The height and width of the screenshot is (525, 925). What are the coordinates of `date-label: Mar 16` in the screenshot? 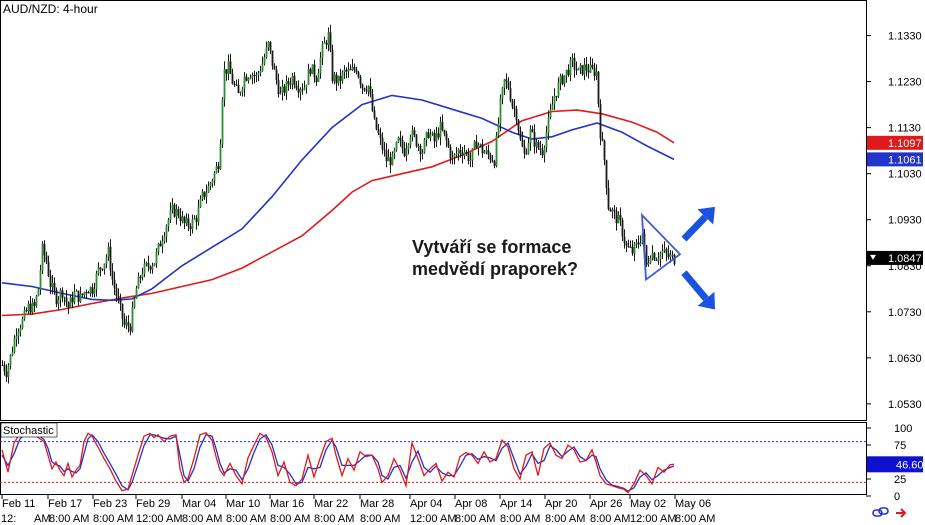 It's located at (287, 504).